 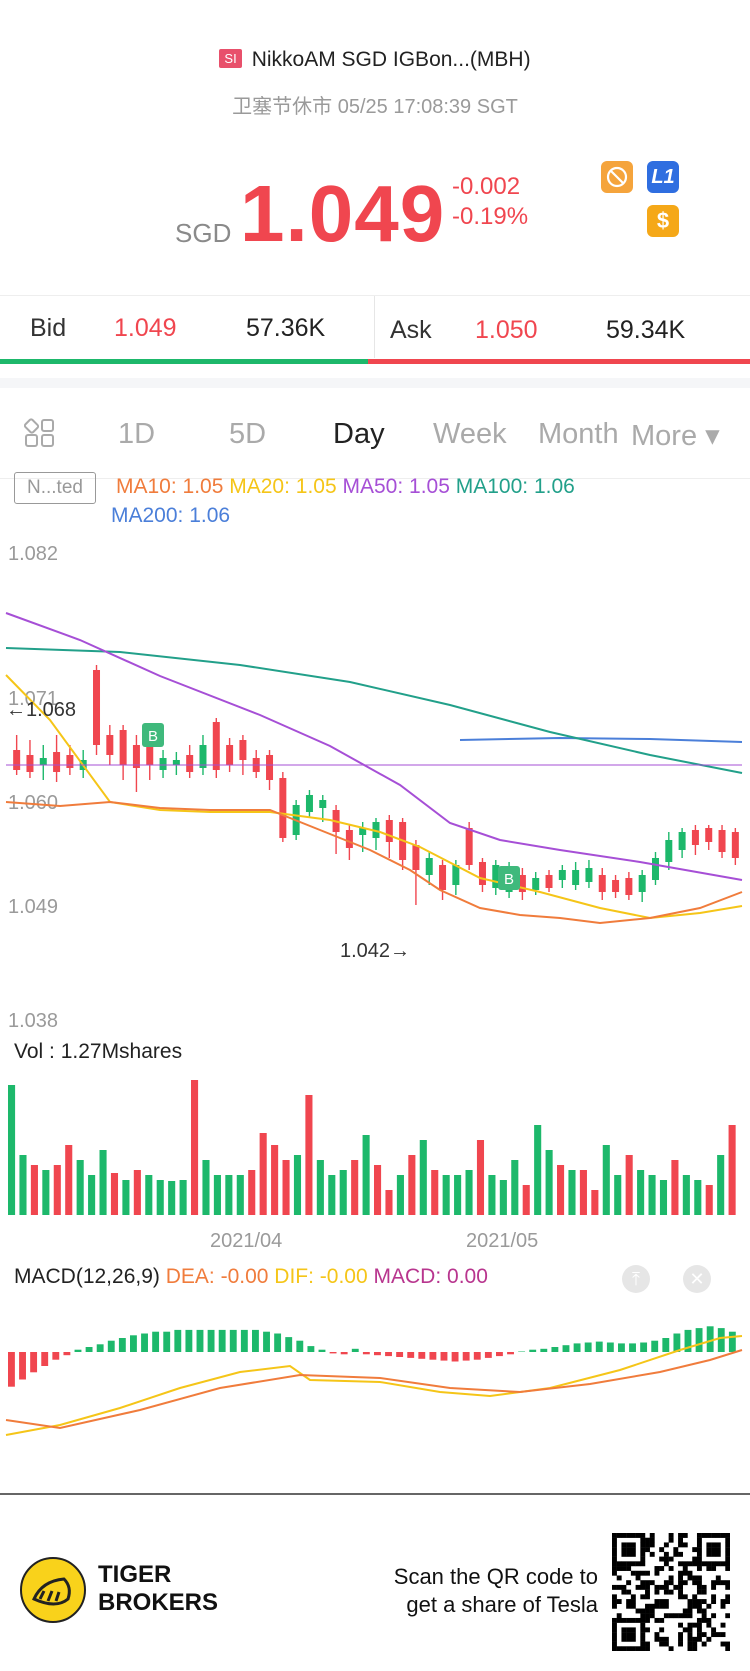 What do you see at coordinates (137, 434) in the screenshot?
I see `tab-1d: 1D` at bounding box center [137, 434].